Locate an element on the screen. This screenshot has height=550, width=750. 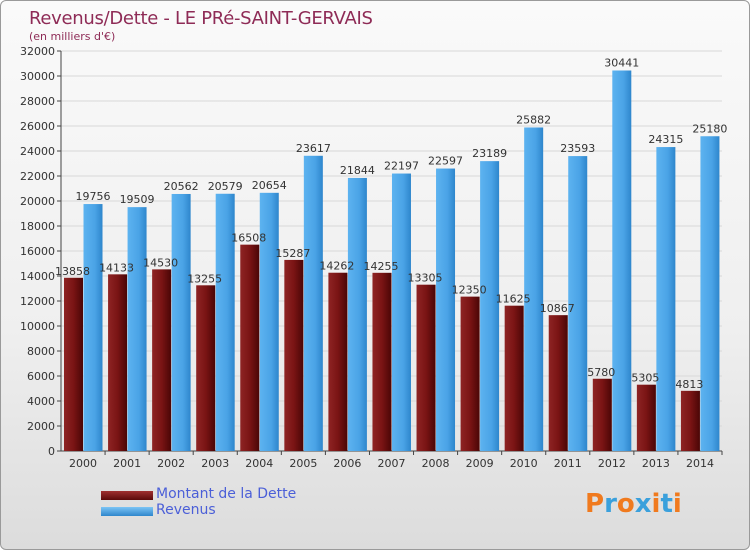
bar-dette-2004 is located at coordinates (250, 347).